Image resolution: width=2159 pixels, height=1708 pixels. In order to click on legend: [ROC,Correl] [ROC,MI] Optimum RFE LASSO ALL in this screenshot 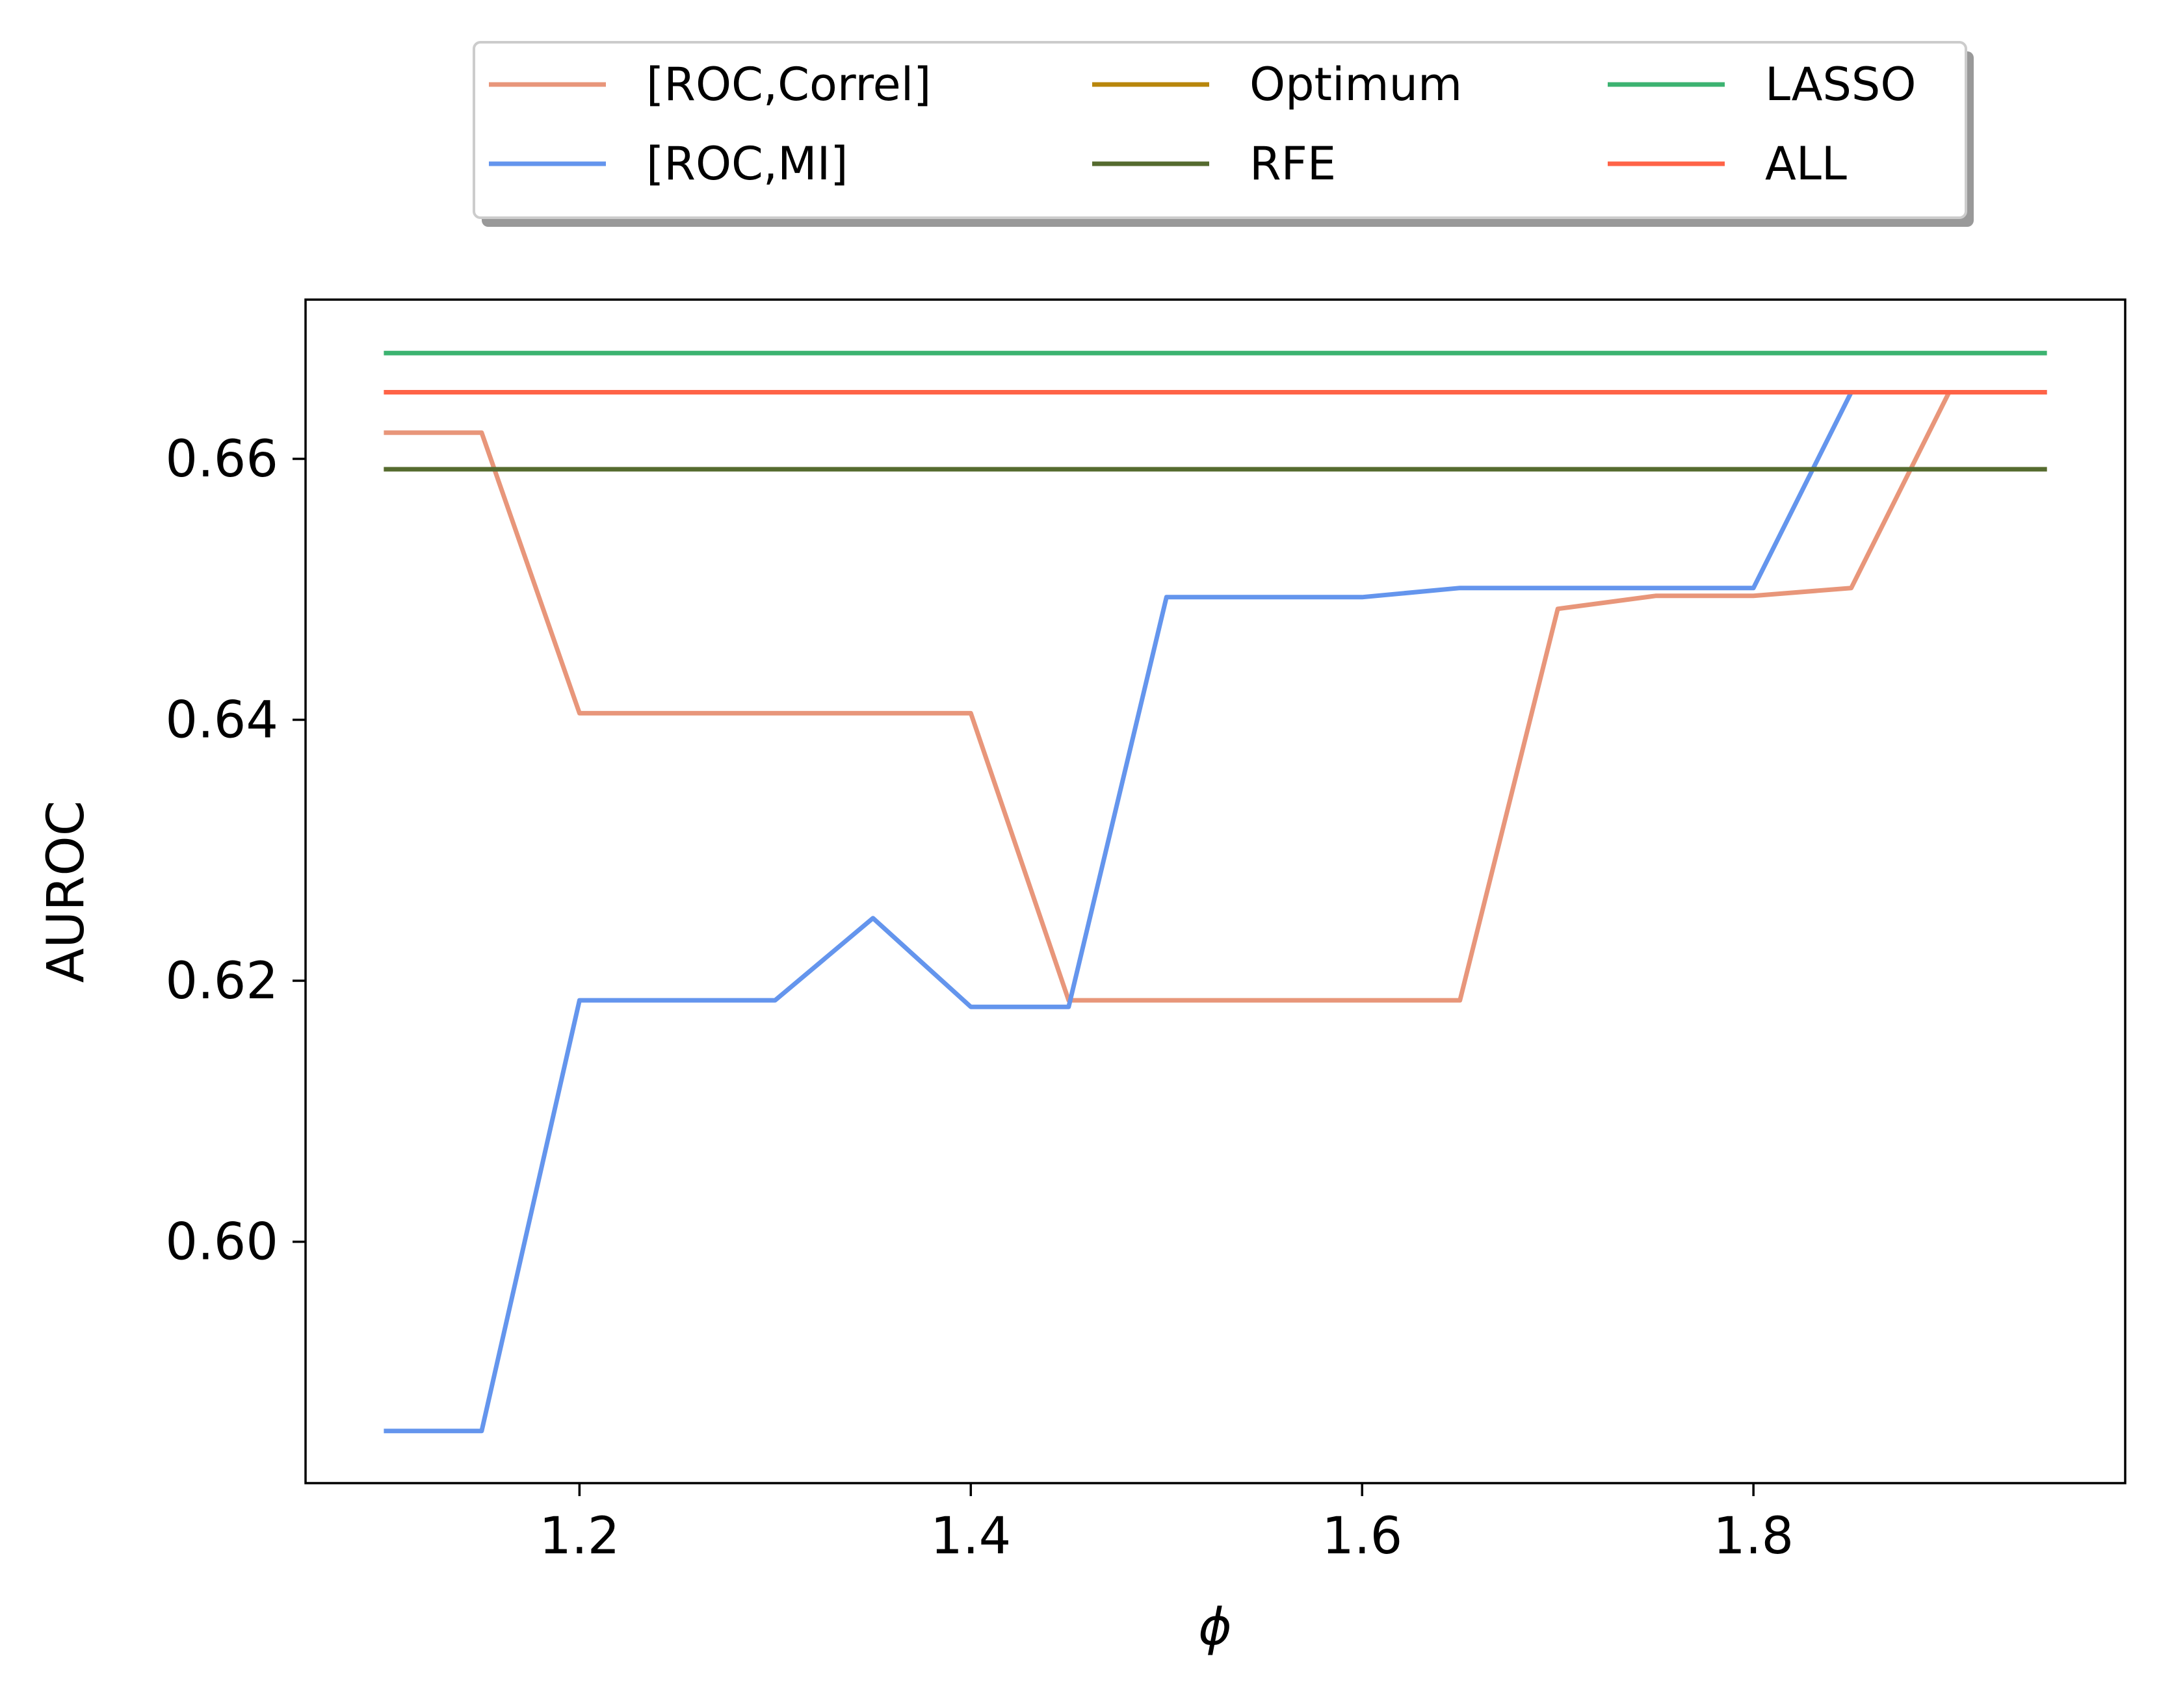, I will do `click(1223, 134)`.